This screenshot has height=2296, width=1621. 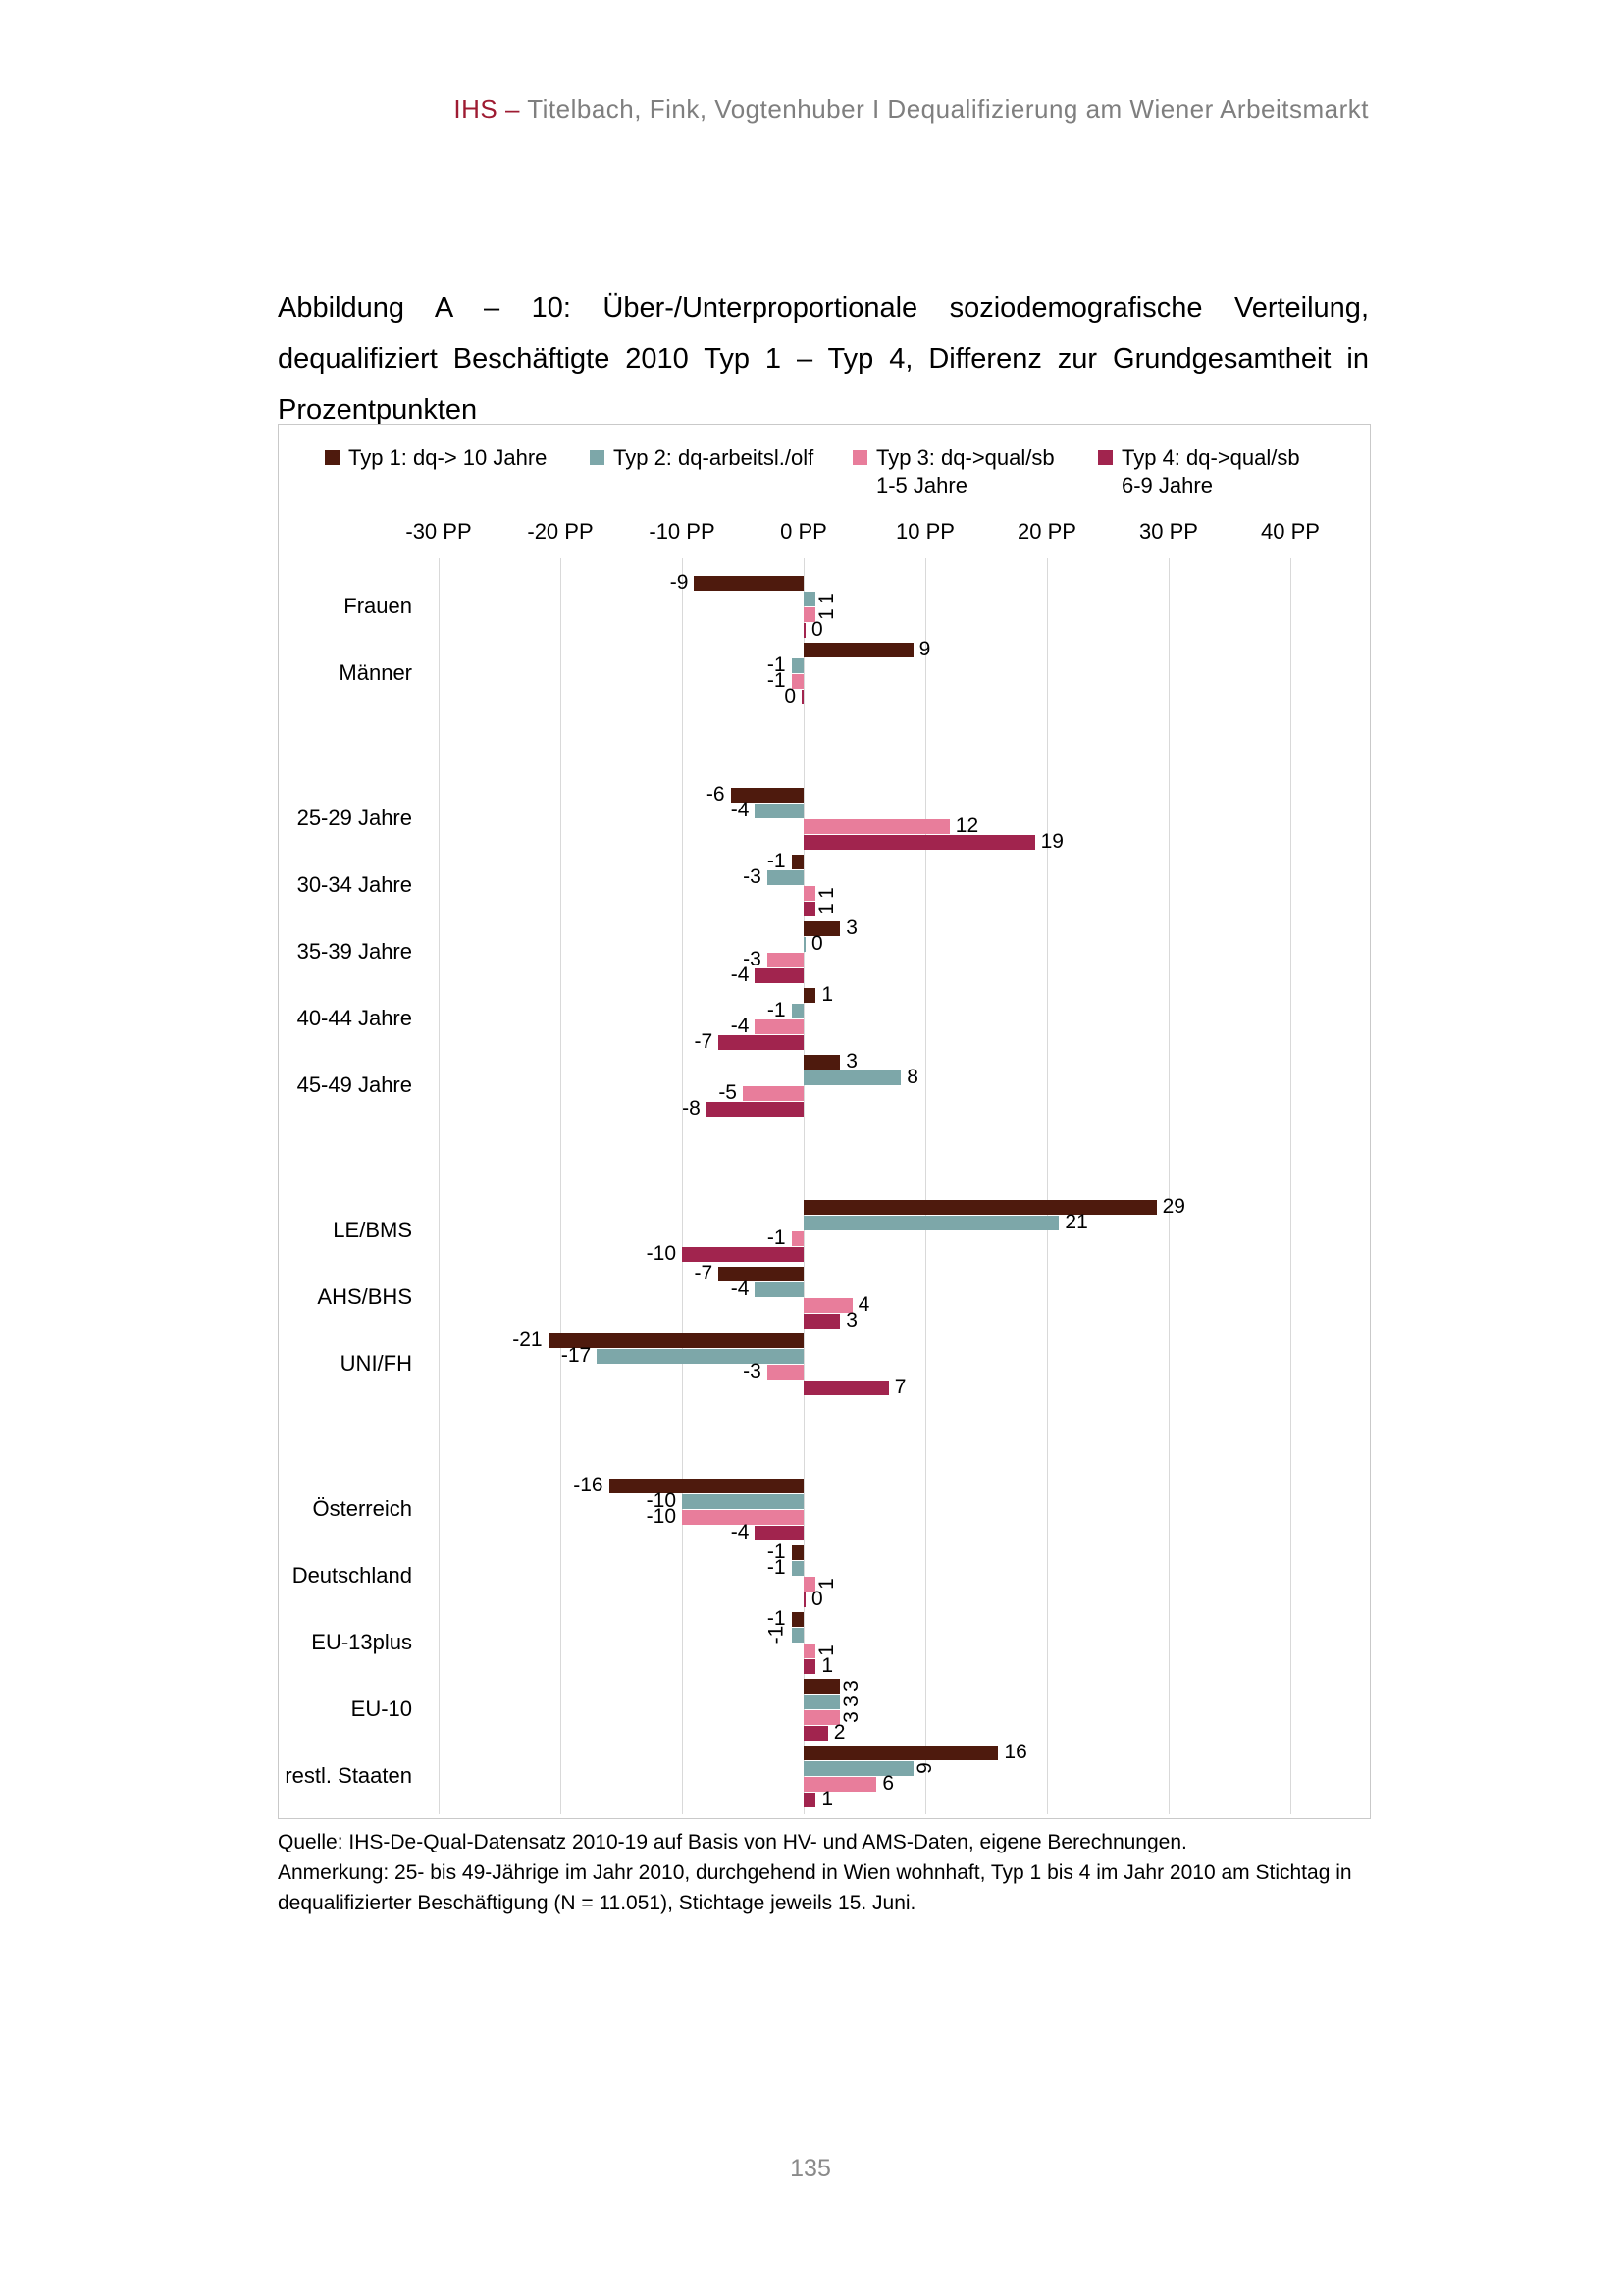 I want to click on bar-value-label: -9, so click(x=679, y=582).